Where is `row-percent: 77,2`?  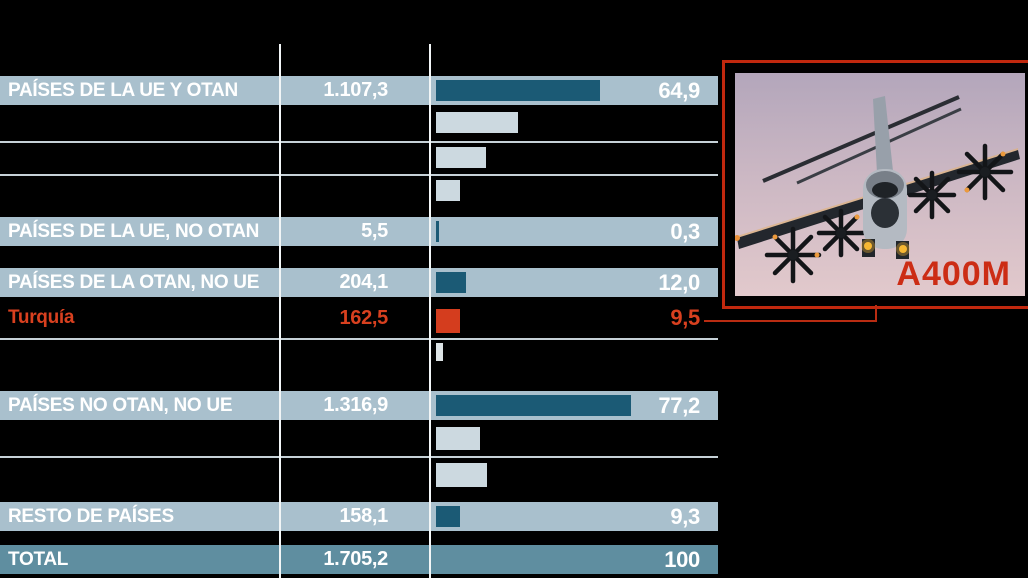
row-percent: 77,2 is located at coordinates (679, 405).